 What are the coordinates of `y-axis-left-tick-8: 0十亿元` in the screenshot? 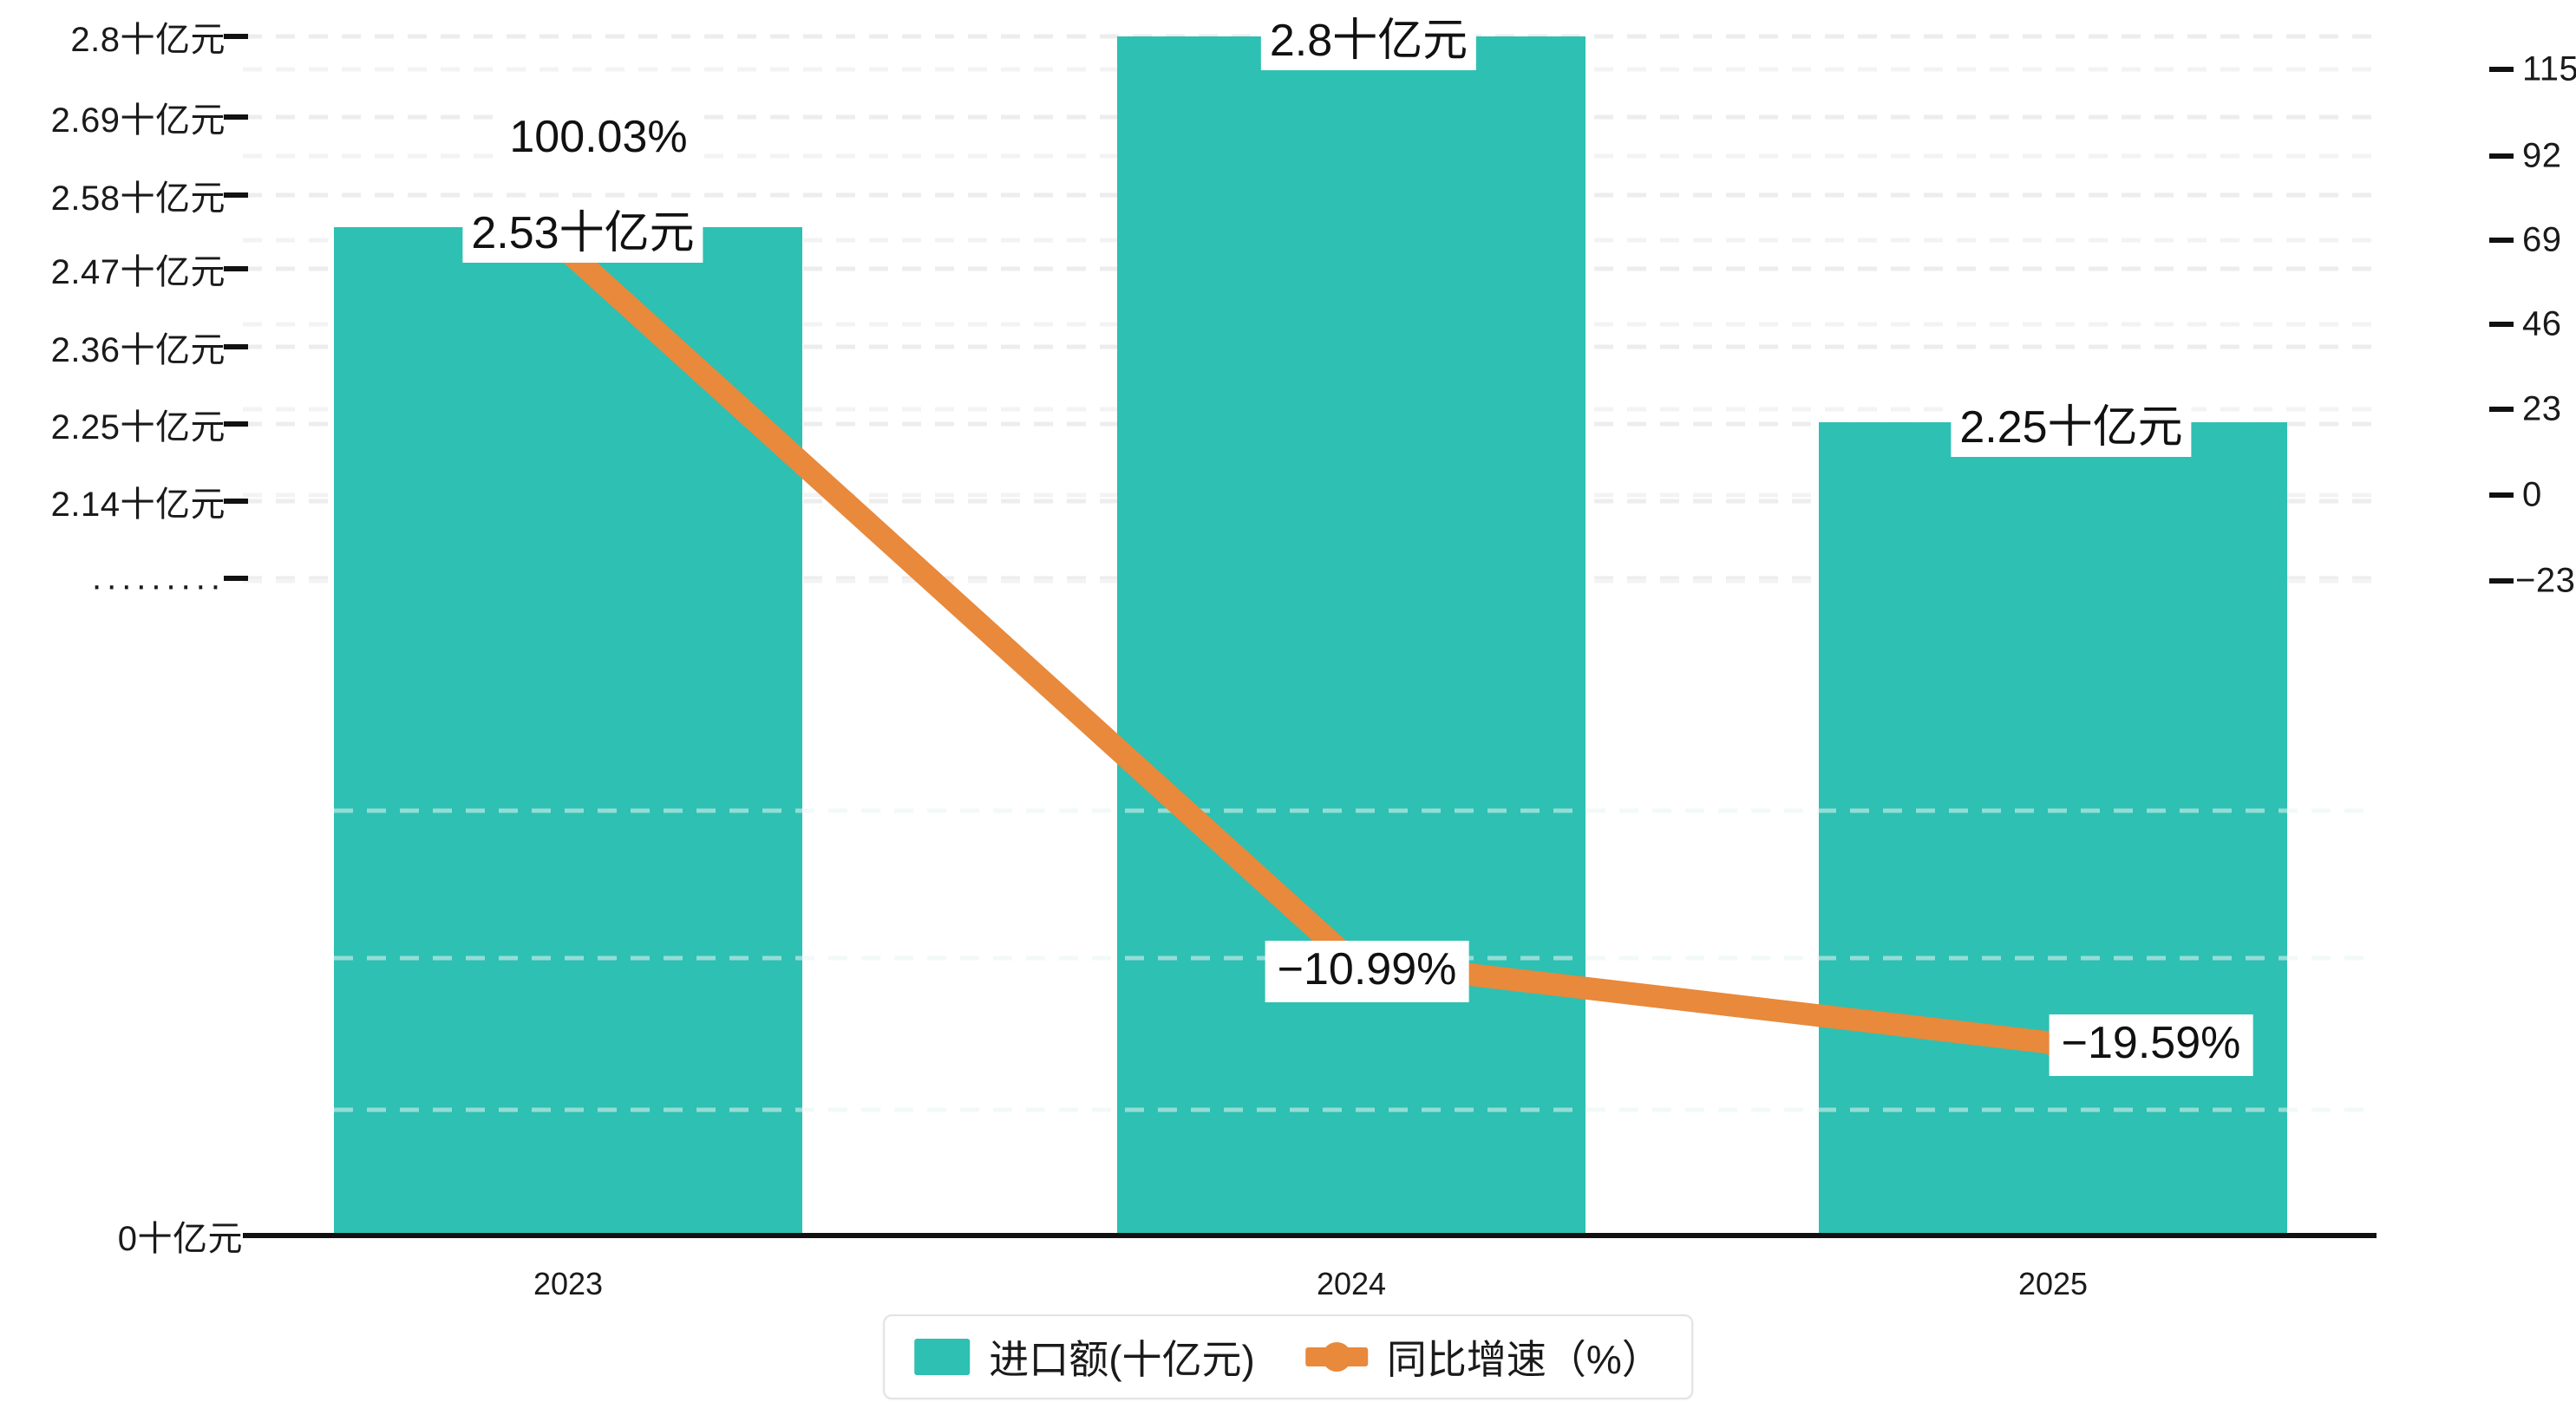 It's located at (180, 1239).